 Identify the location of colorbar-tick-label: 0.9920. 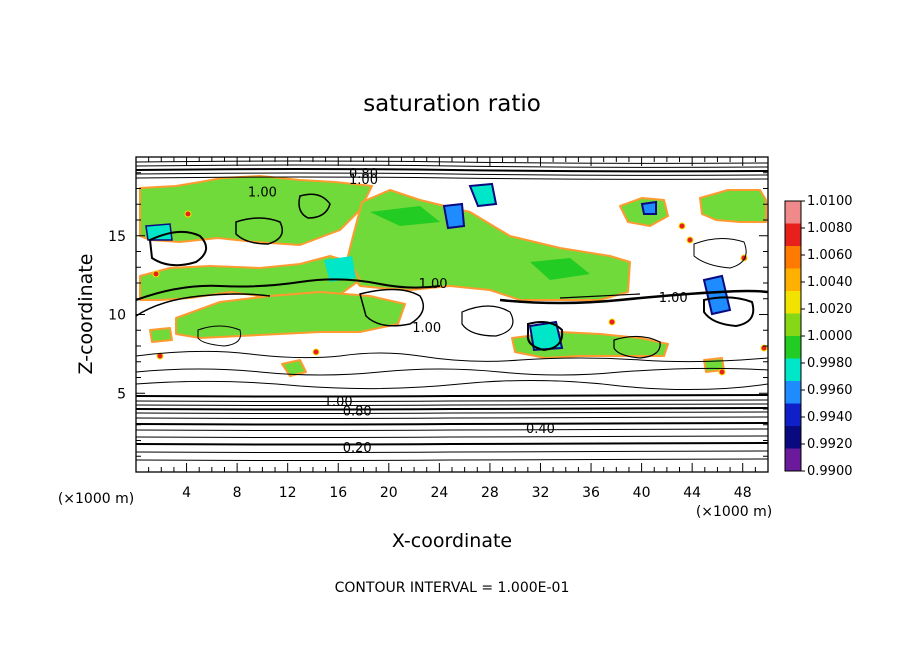
(830, 444).